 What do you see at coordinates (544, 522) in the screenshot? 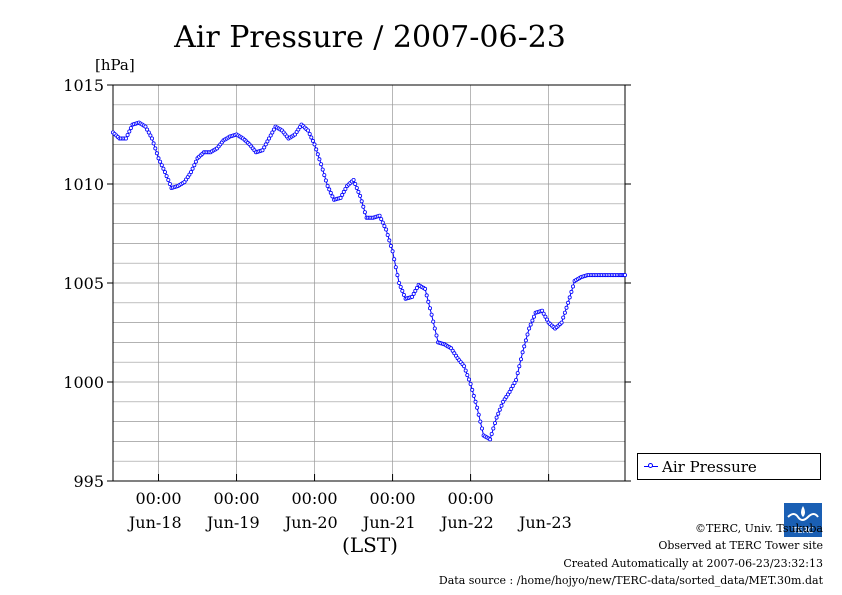
I see `x-date-label: Jun-23` at bounding box center [544, 522].